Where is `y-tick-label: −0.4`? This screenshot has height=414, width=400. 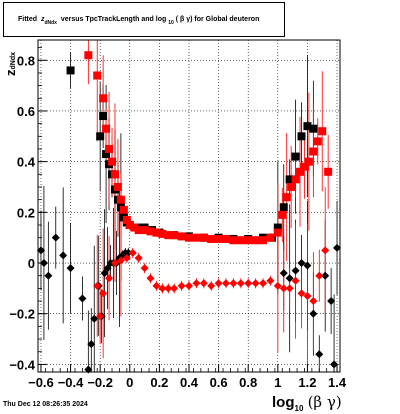 y-tick-label: −0.4 is located at coordinates (22, 364).